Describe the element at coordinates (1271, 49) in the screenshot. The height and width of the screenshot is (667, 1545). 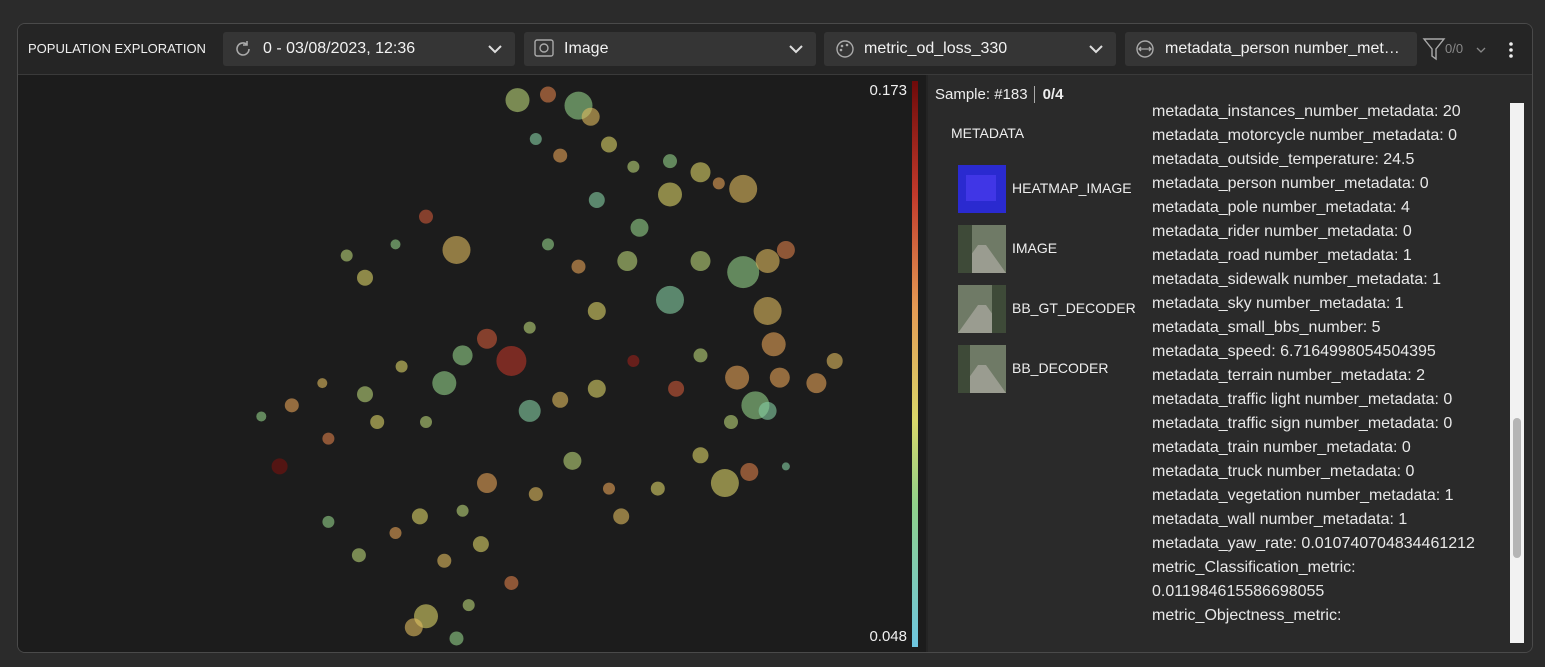
I see `size-select: metadata_person number_metadata` at that location.